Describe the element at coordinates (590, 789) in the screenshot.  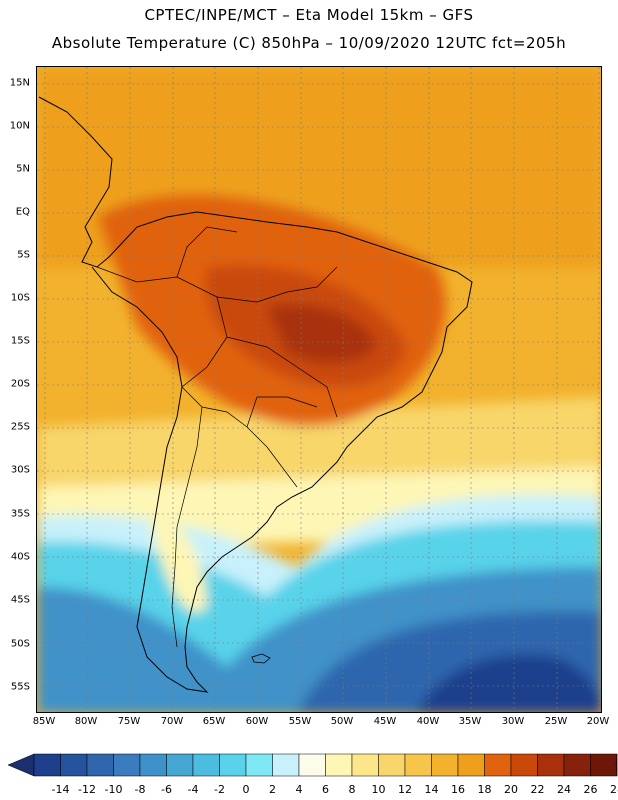
I see `colorbar-label: 26` at that location.